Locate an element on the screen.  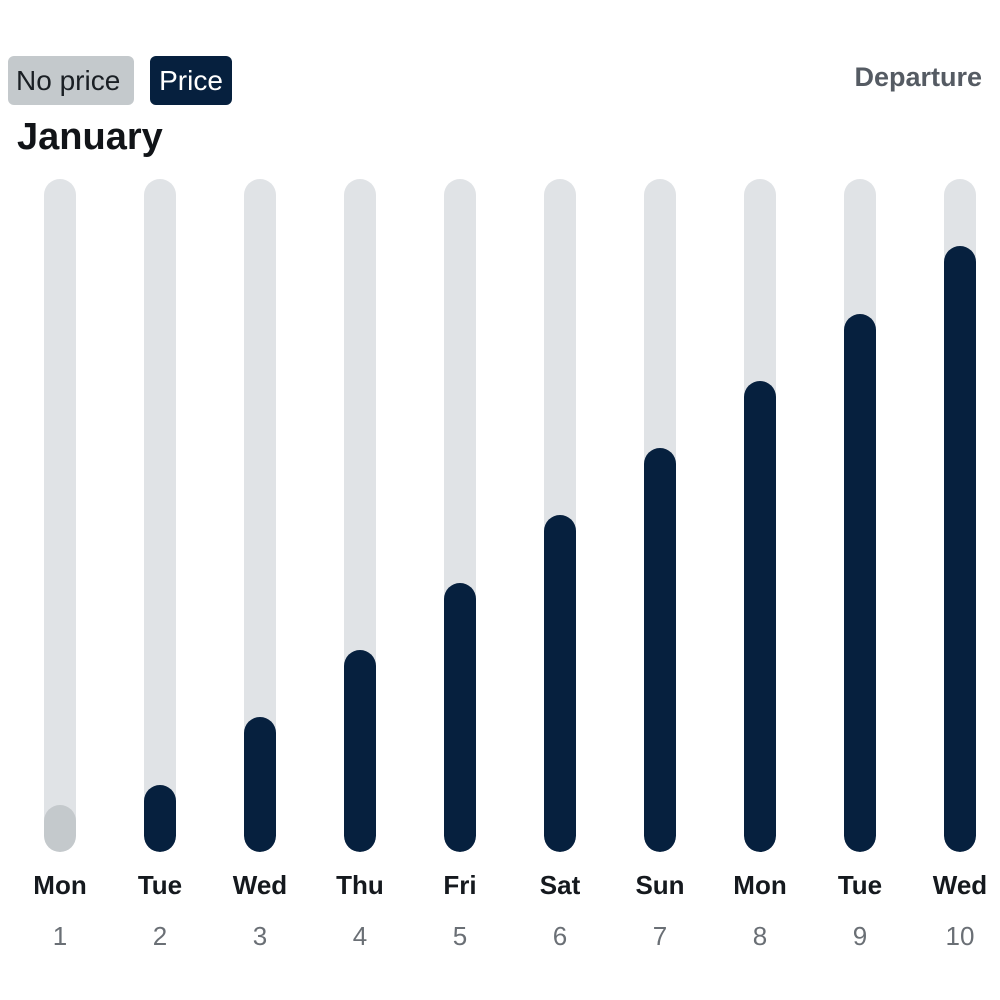
departure-label: Departure is located at coordinates (918, 77).